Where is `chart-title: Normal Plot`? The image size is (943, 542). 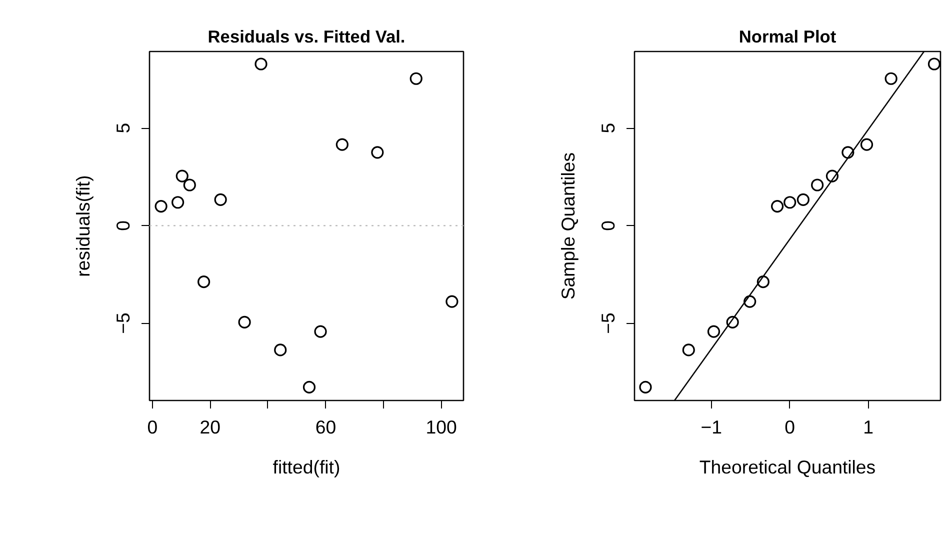
chart-title: Normal Plot is located at coordinates (787, 36).